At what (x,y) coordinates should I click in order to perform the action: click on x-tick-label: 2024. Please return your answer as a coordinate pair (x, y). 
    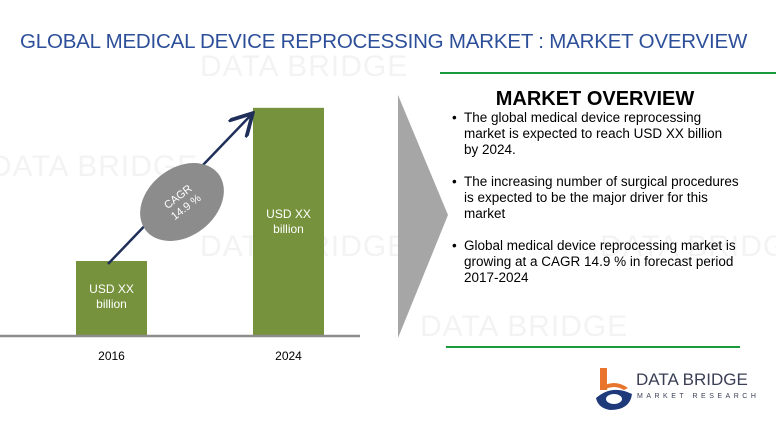
    Looking at the image, I should click on (288, 356).